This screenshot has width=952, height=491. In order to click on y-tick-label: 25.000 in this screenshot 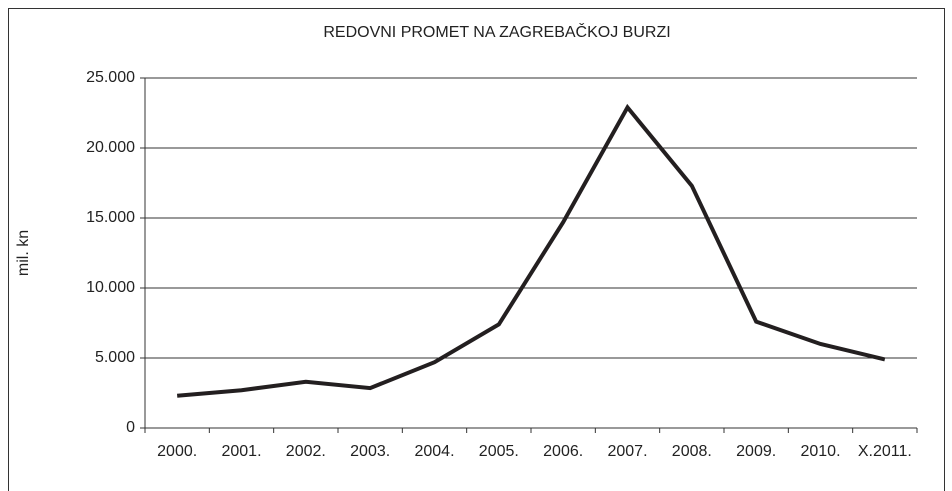, I will do `click(110, 77)`.